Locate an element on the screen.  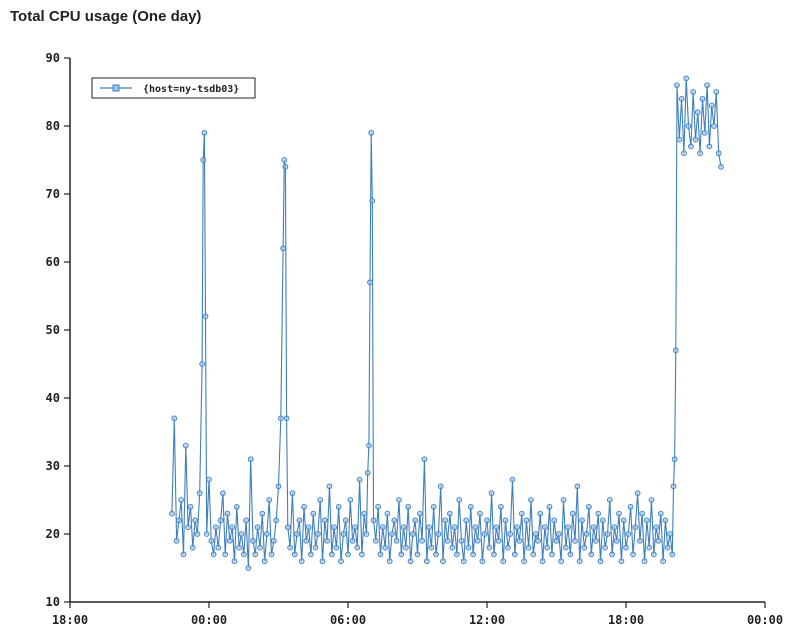
x-tick-label: 00:00 is located at coordinates (765, 620).